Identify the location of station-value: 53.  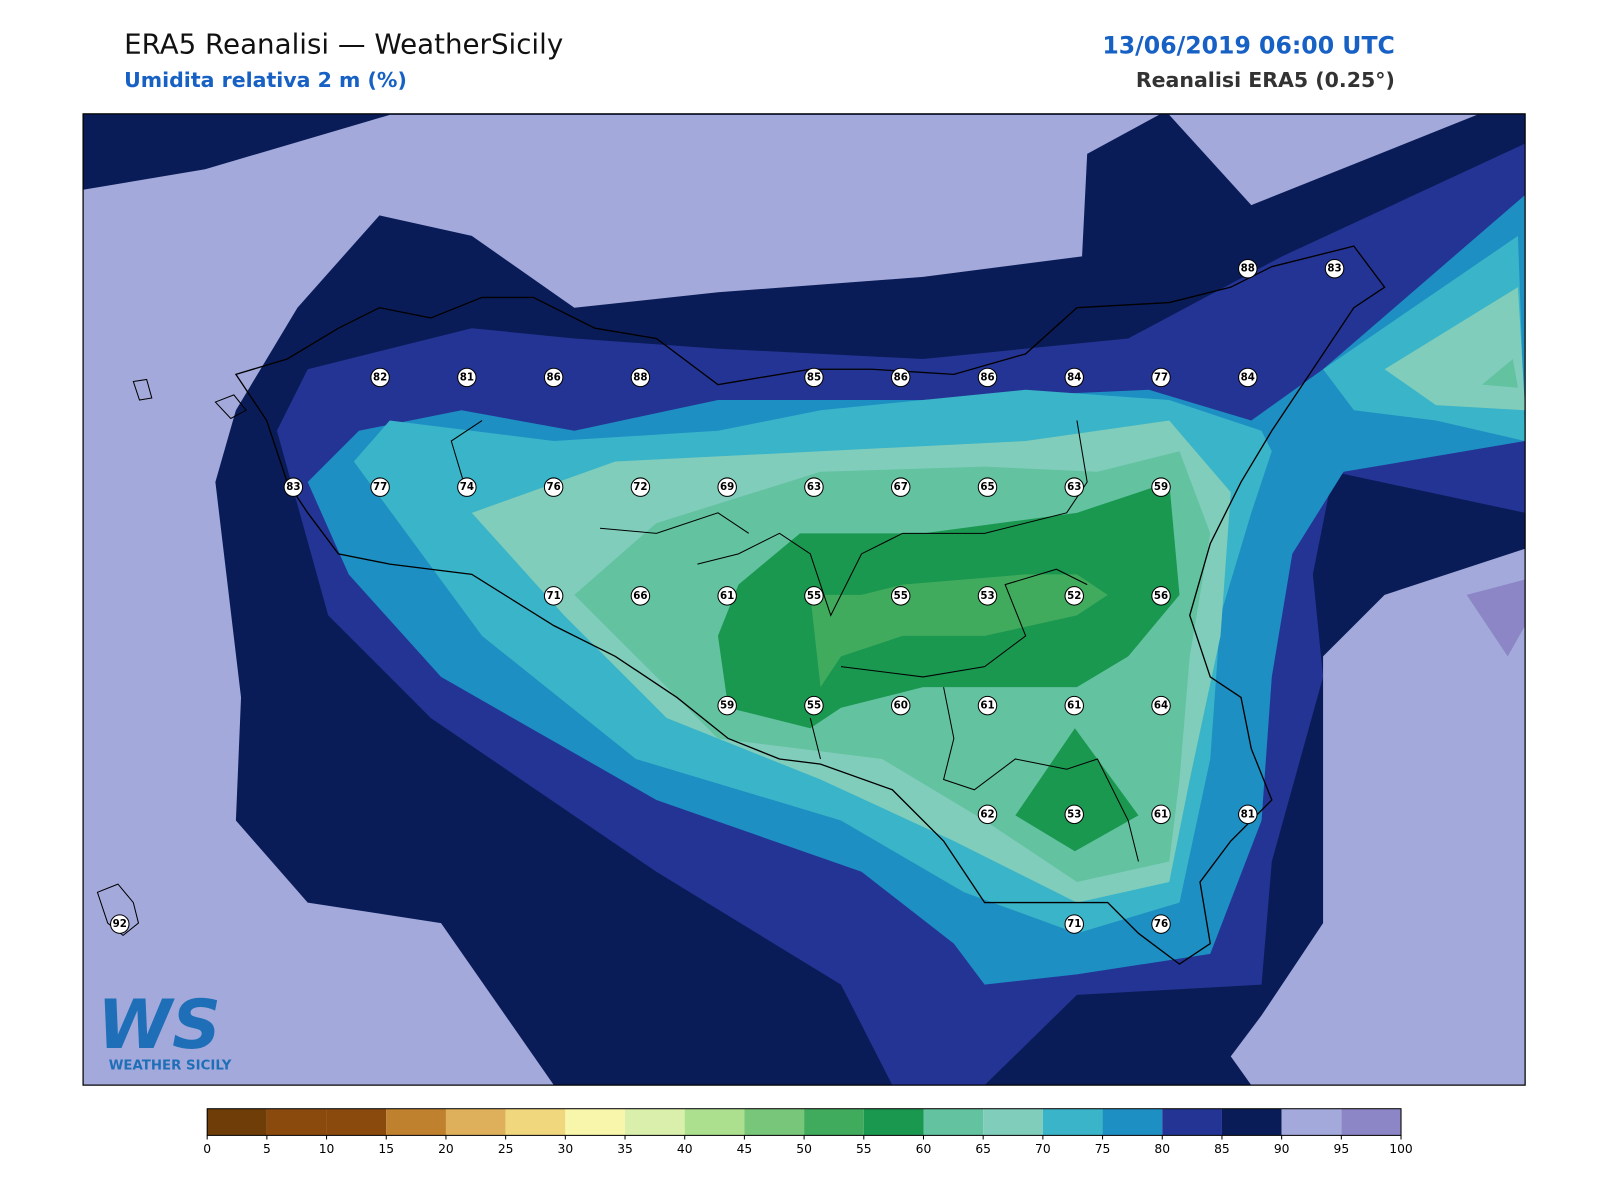
(1074, 814).